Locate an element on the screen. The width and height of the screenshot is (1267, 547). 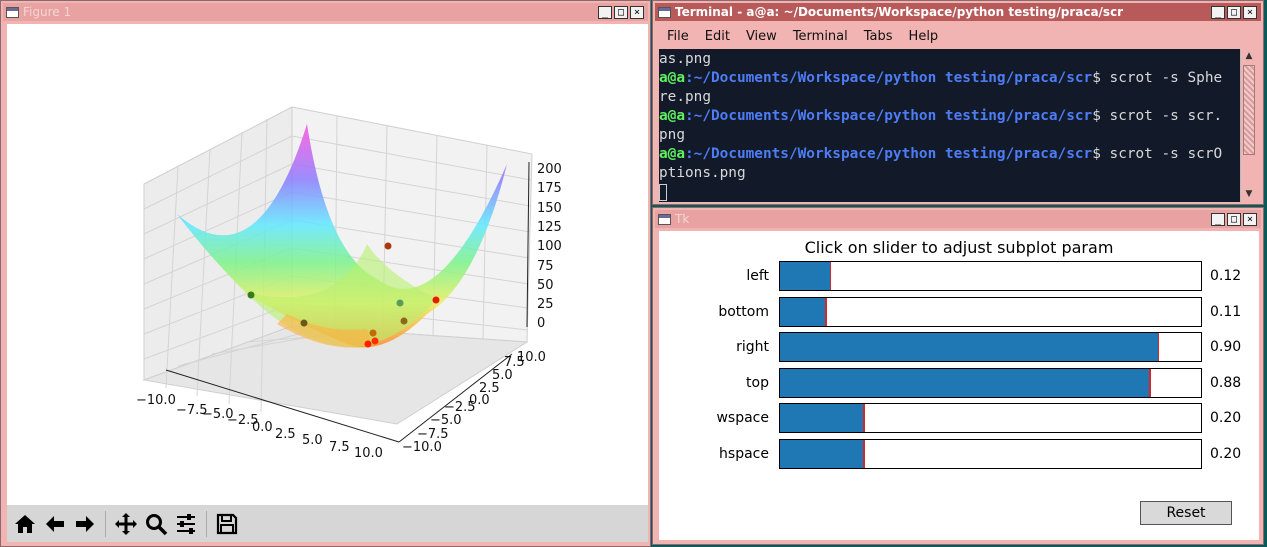
zoom-icon is located at coordinates (157, 524).